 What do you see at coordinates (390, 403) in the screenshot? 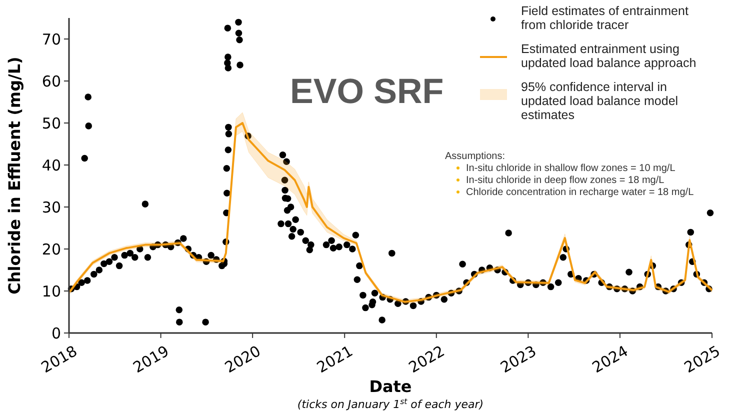
I see `text: (ticks on January 1$^{st}$ of each year)` at bounding box center [390, 403].